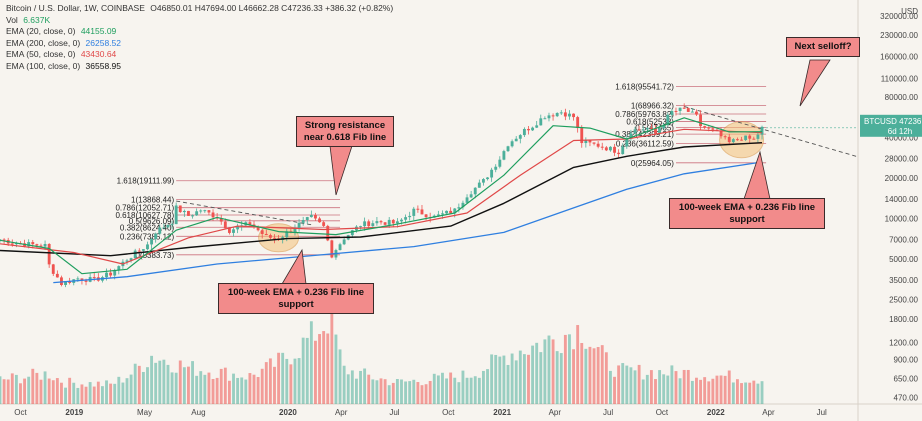 The width and height of the screenshot is (922, 421). What do you see at coordinates (902, 158) in the screenshot?
I see `y-tick-label: 28000.00` at bounding box center [902, 158].